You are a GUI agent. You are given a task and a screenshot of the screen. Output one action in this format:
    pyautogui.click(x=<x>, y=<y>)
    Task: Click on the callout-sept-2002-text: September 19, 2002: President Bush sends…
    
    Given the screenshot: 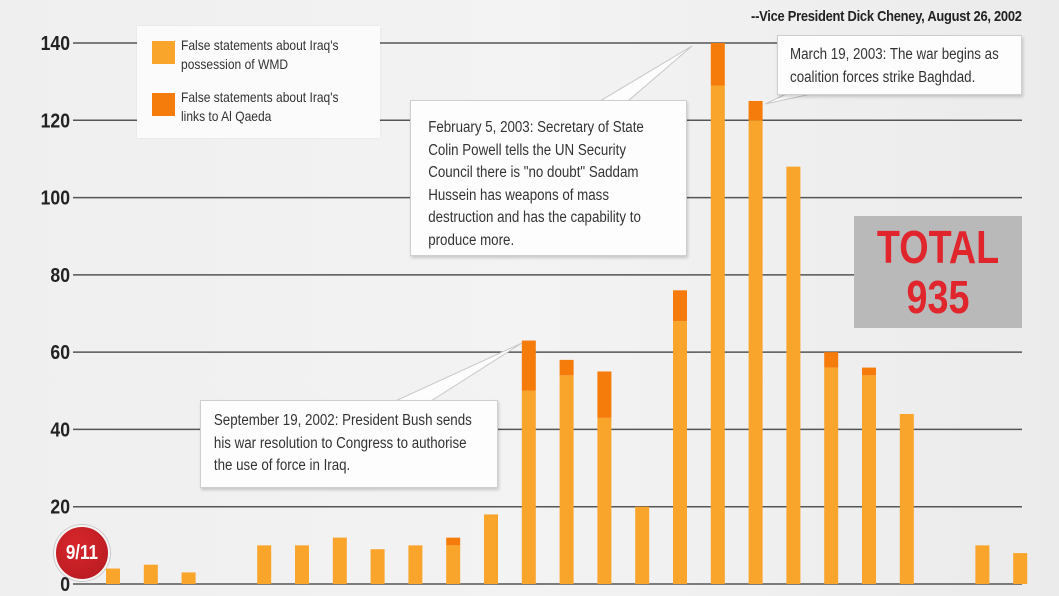 What is the action you would take?
    pyautogui.click(x=342, y=443)
    